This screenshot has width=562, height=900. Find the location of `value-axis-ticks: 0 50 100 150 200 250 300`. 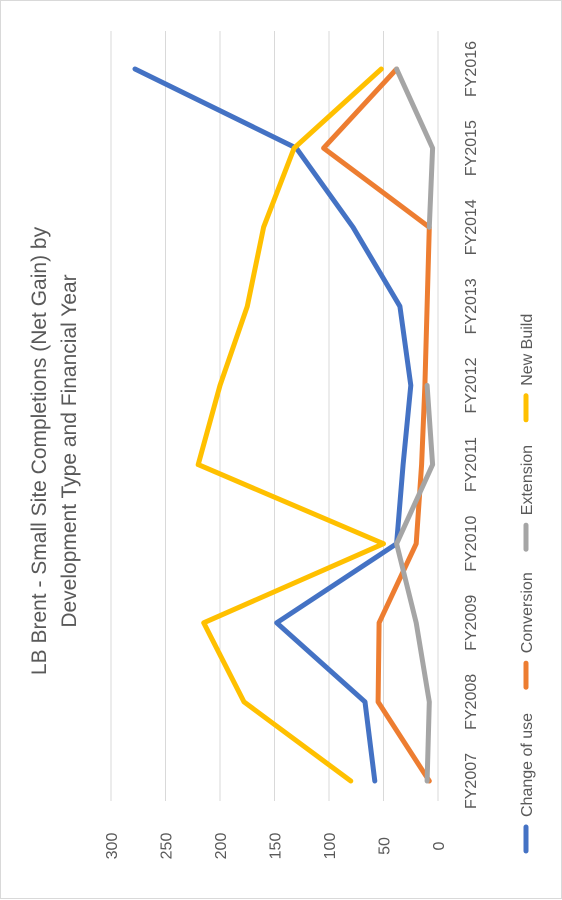

value-axis-ticks: 0 50 100 150 200 250 300 is located at coordinates (276, 846).